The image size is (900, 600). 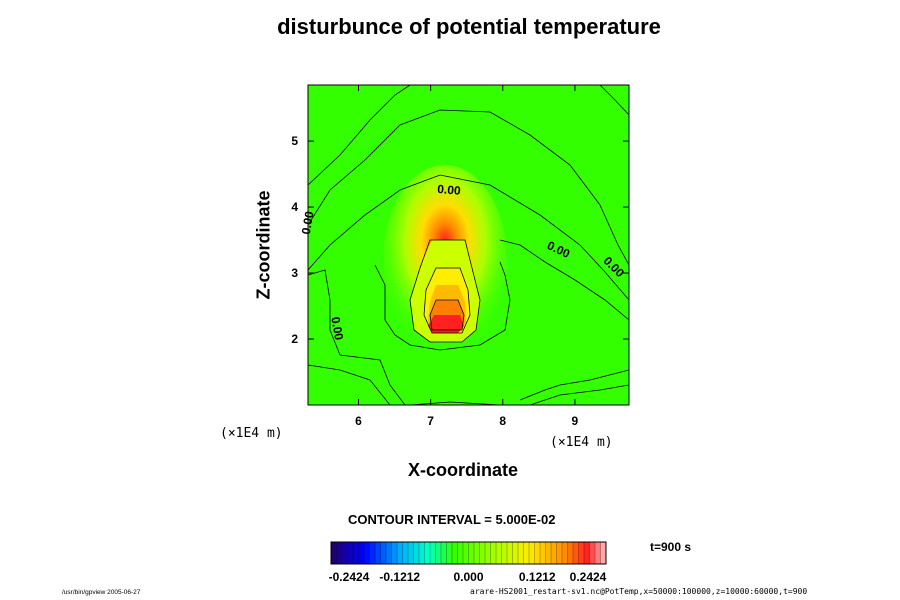 What do you see at coordinates (294, 207) in the screenshot?
I see `y-tick-label: 4` at bounding box center [294, 207].